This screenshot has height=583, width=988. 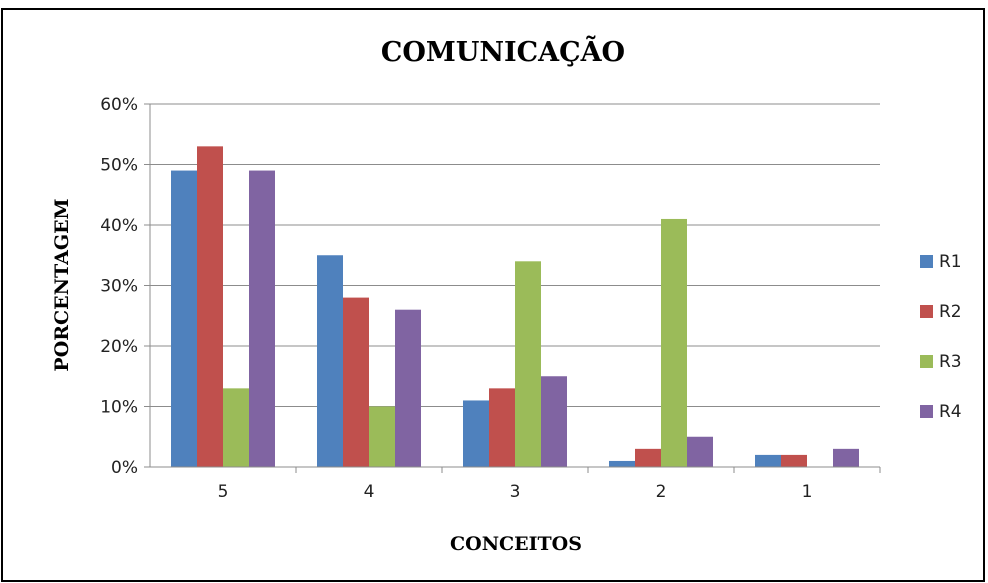 What do you see at coordinates (926, 411) in the screenshot?
I see `legend-swatch-r4` at bounding box center [926, 411].